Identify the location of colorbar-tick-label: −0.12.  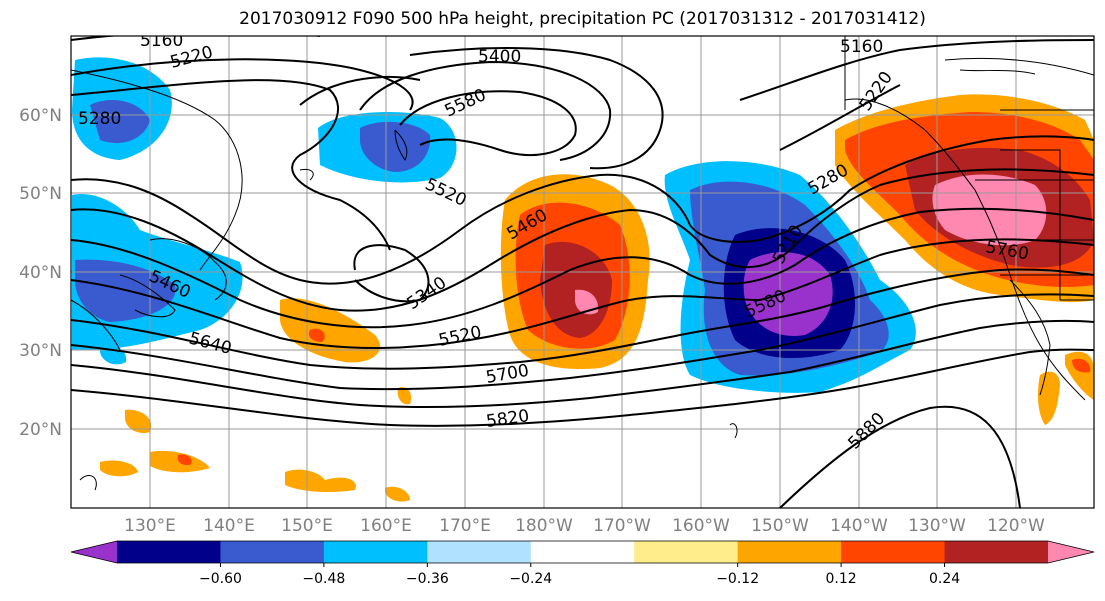
(737, 579).